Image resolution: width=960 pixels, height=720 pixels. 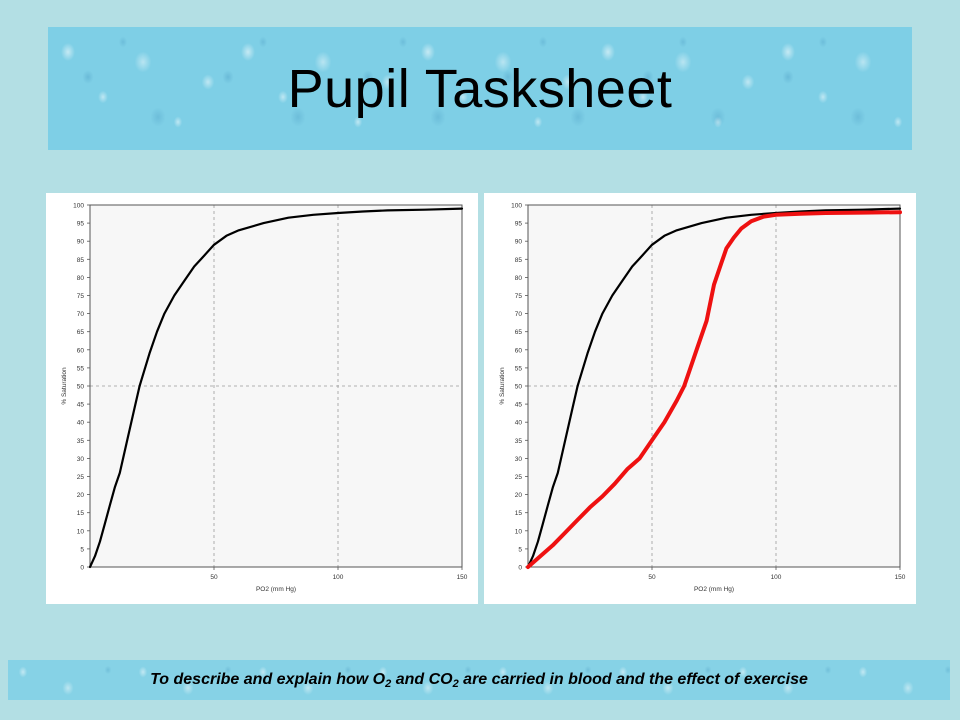 I want to click on slide-title: Pupil Tasksheet, so click(x=480, y=89).